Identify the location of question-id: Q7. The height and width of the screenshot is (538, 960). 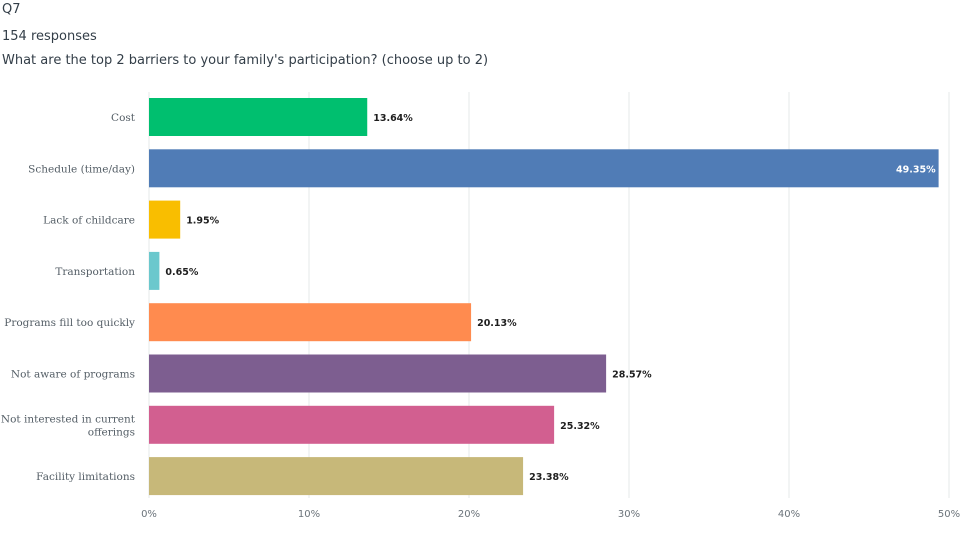
(11, 9).